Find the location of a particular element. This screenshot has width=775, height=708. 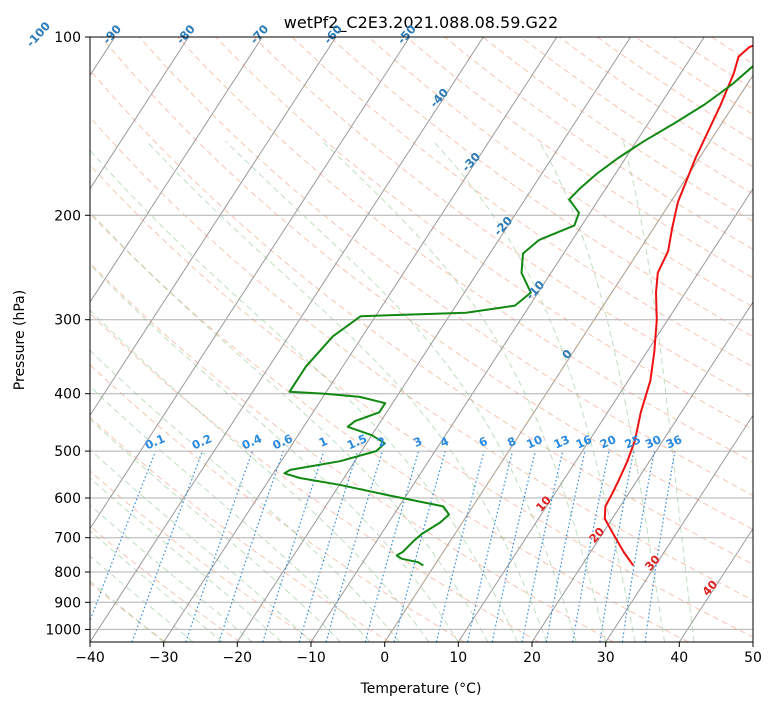

mixing-ratio-label: 8 is located at coordinates (511, 442).